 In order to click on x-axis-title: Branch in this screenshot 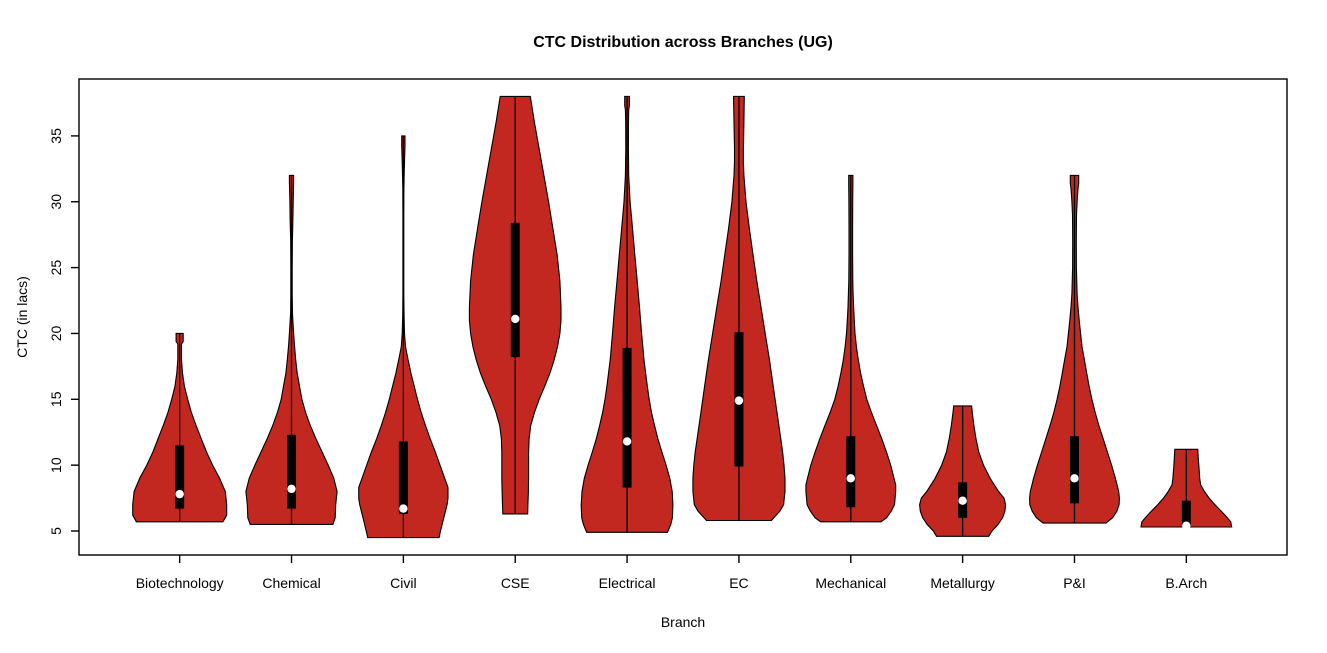, I will do `click(683, 622)`.